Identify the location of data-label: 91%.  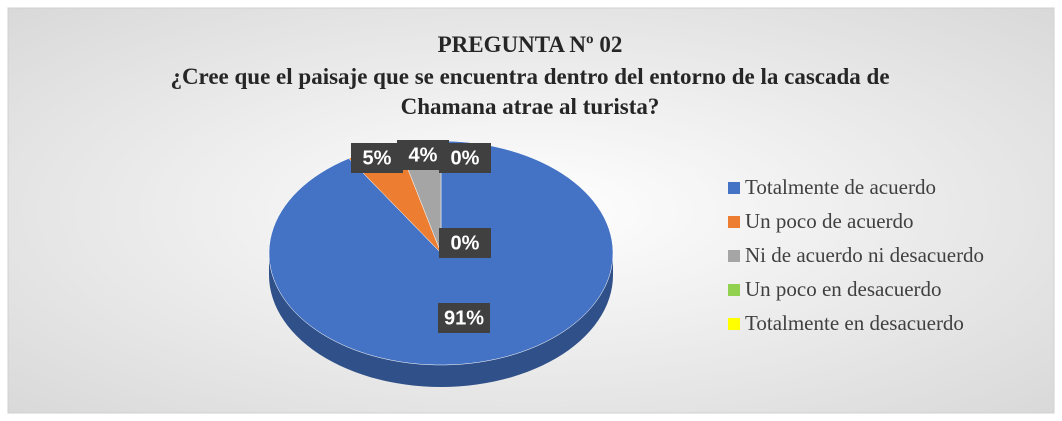
(464, 318).